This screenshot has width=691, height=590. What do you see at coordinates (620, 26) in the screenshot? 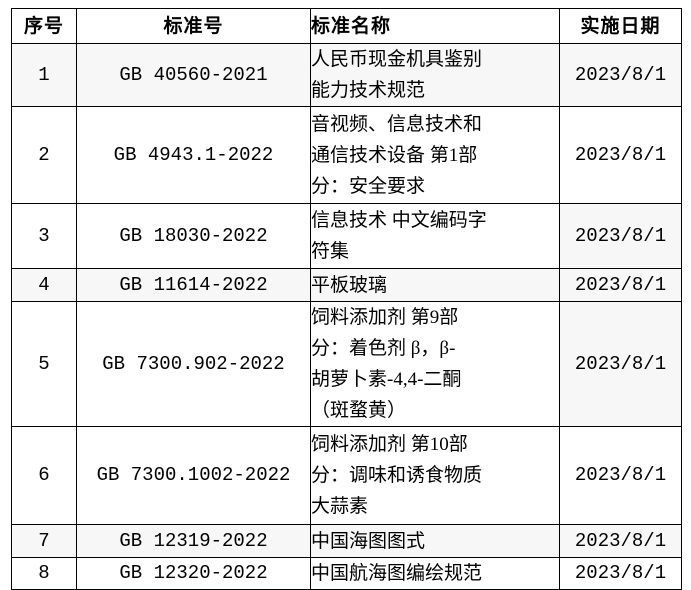
I see `column-header-effective-date: 实施日期` at bounding box center [620, 26].